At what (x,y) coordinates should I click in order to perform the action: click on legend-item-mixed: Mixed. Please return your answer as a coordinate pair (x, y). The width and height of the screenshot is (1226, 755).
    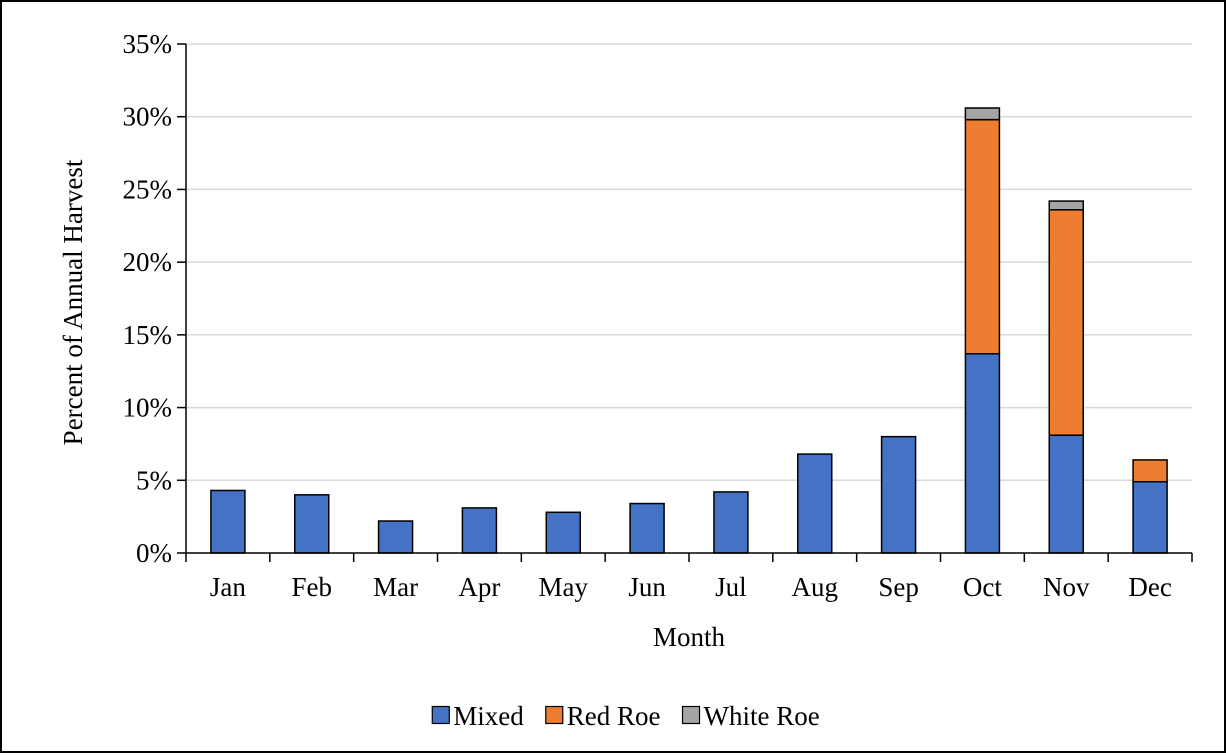
    Looking at the image, I should click on (477, 716).